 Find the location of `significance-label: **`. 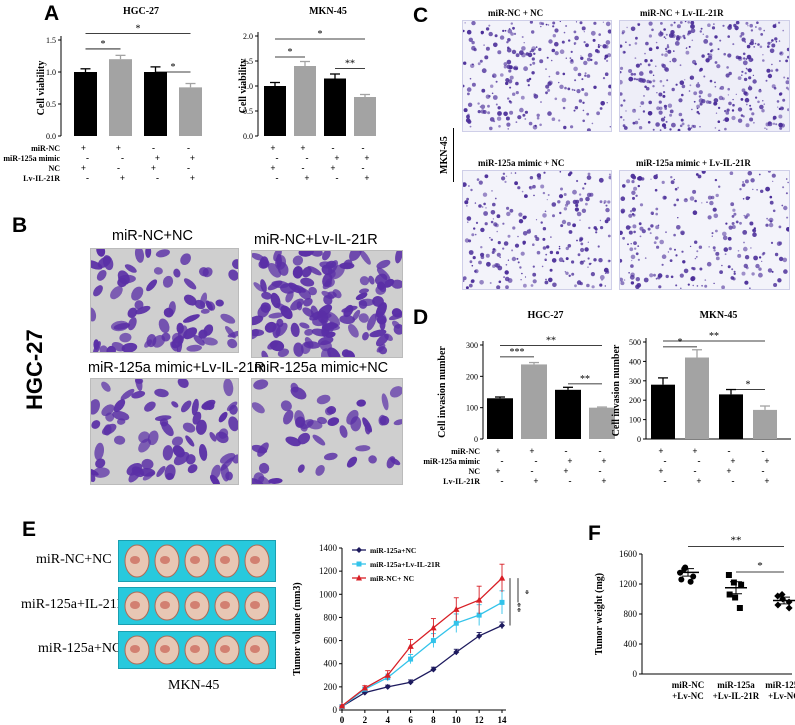

significance-label: ** is located at coordinates (350, 64).